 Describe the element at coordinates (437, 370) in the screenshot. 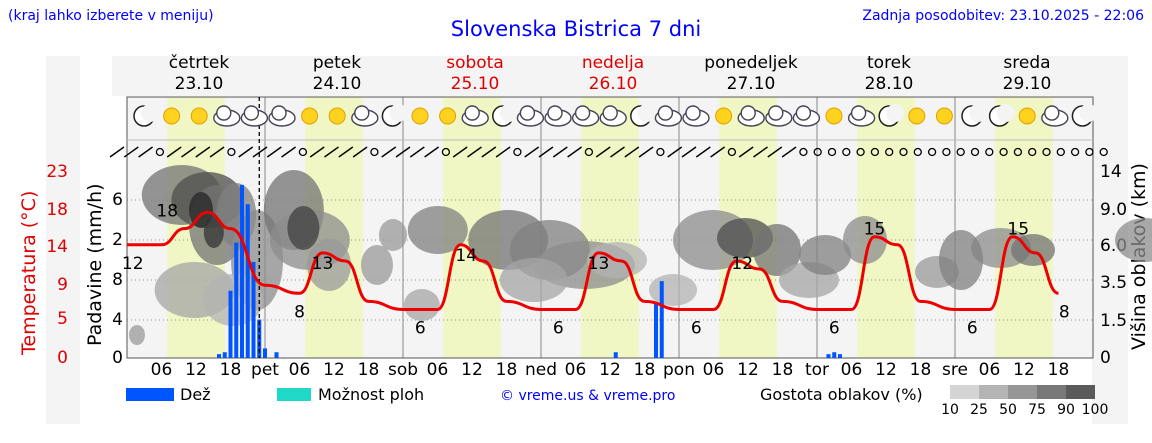

I see `x-tick-label: 06` at that location.